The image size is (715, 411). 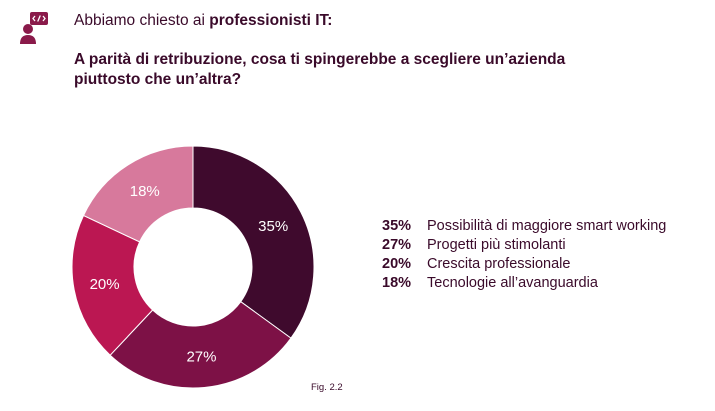 I want to click on legend-label: Progetti più stimolanti, so click(x=496, y=245).